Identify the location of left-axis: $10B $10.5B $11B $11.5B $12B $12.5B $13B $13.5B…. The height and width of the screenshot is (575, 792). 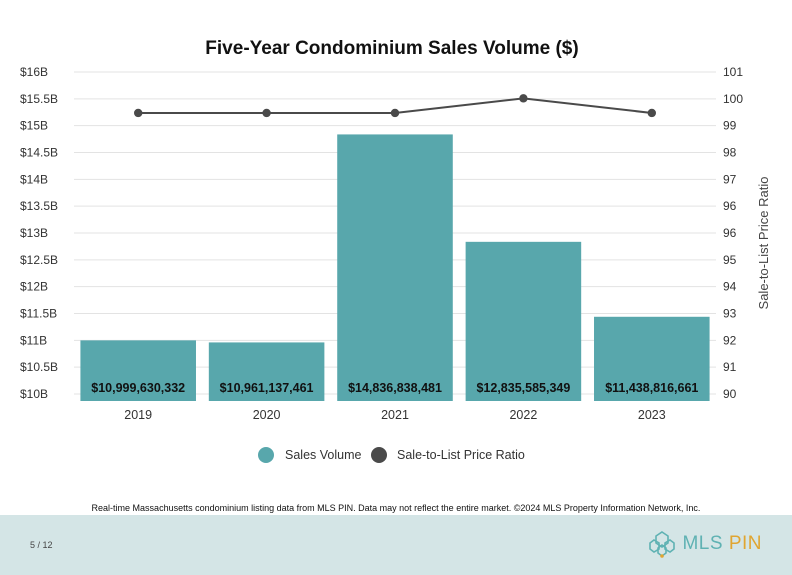
(39, 233).